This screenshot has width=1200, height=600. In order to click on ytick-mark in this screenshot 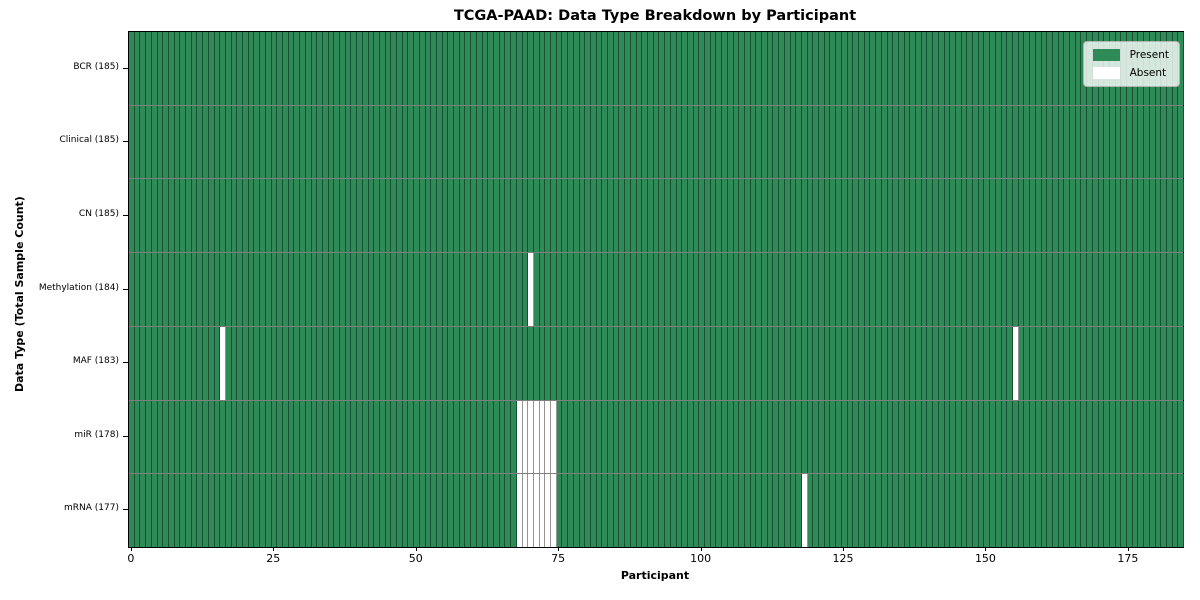, I will do `click(125, 68)`.